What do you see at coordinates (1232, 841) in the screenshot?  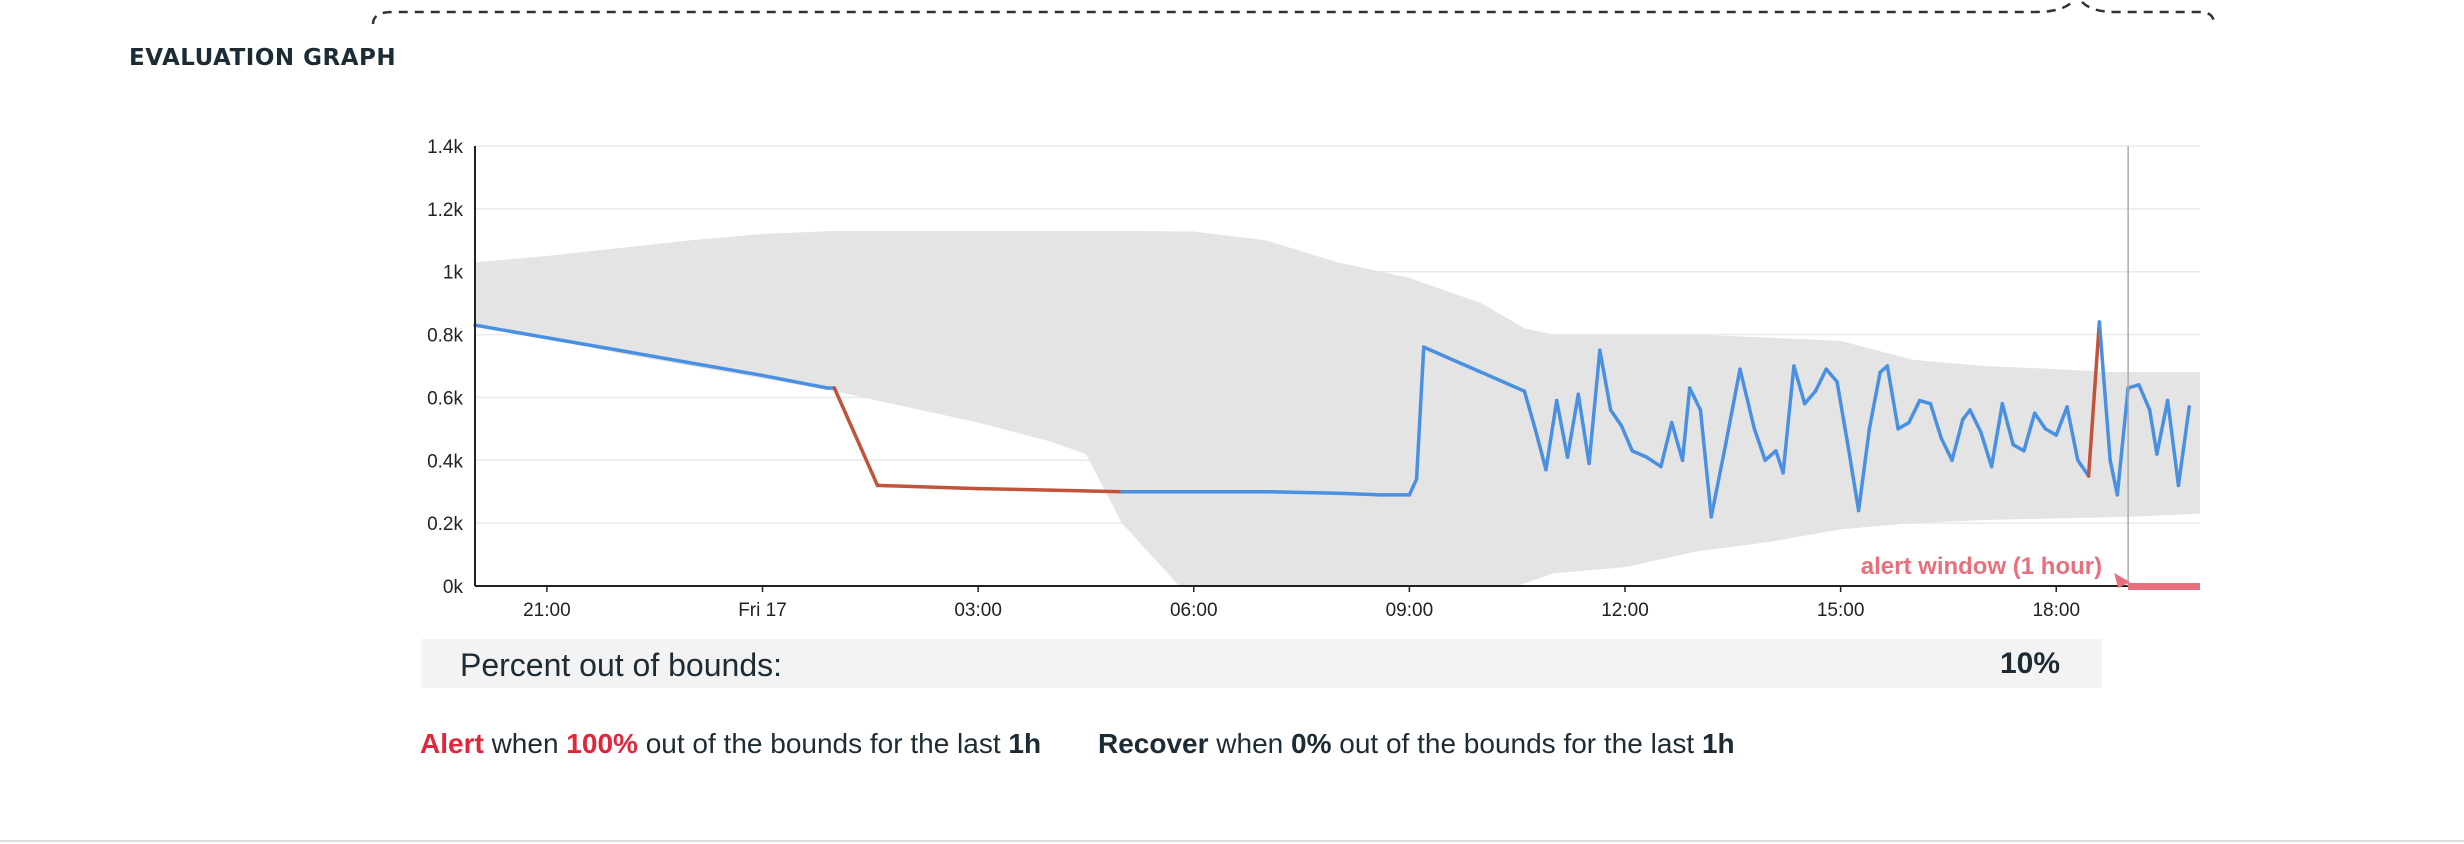 I see `bottom-divider` at bounding box center [1232, 841].